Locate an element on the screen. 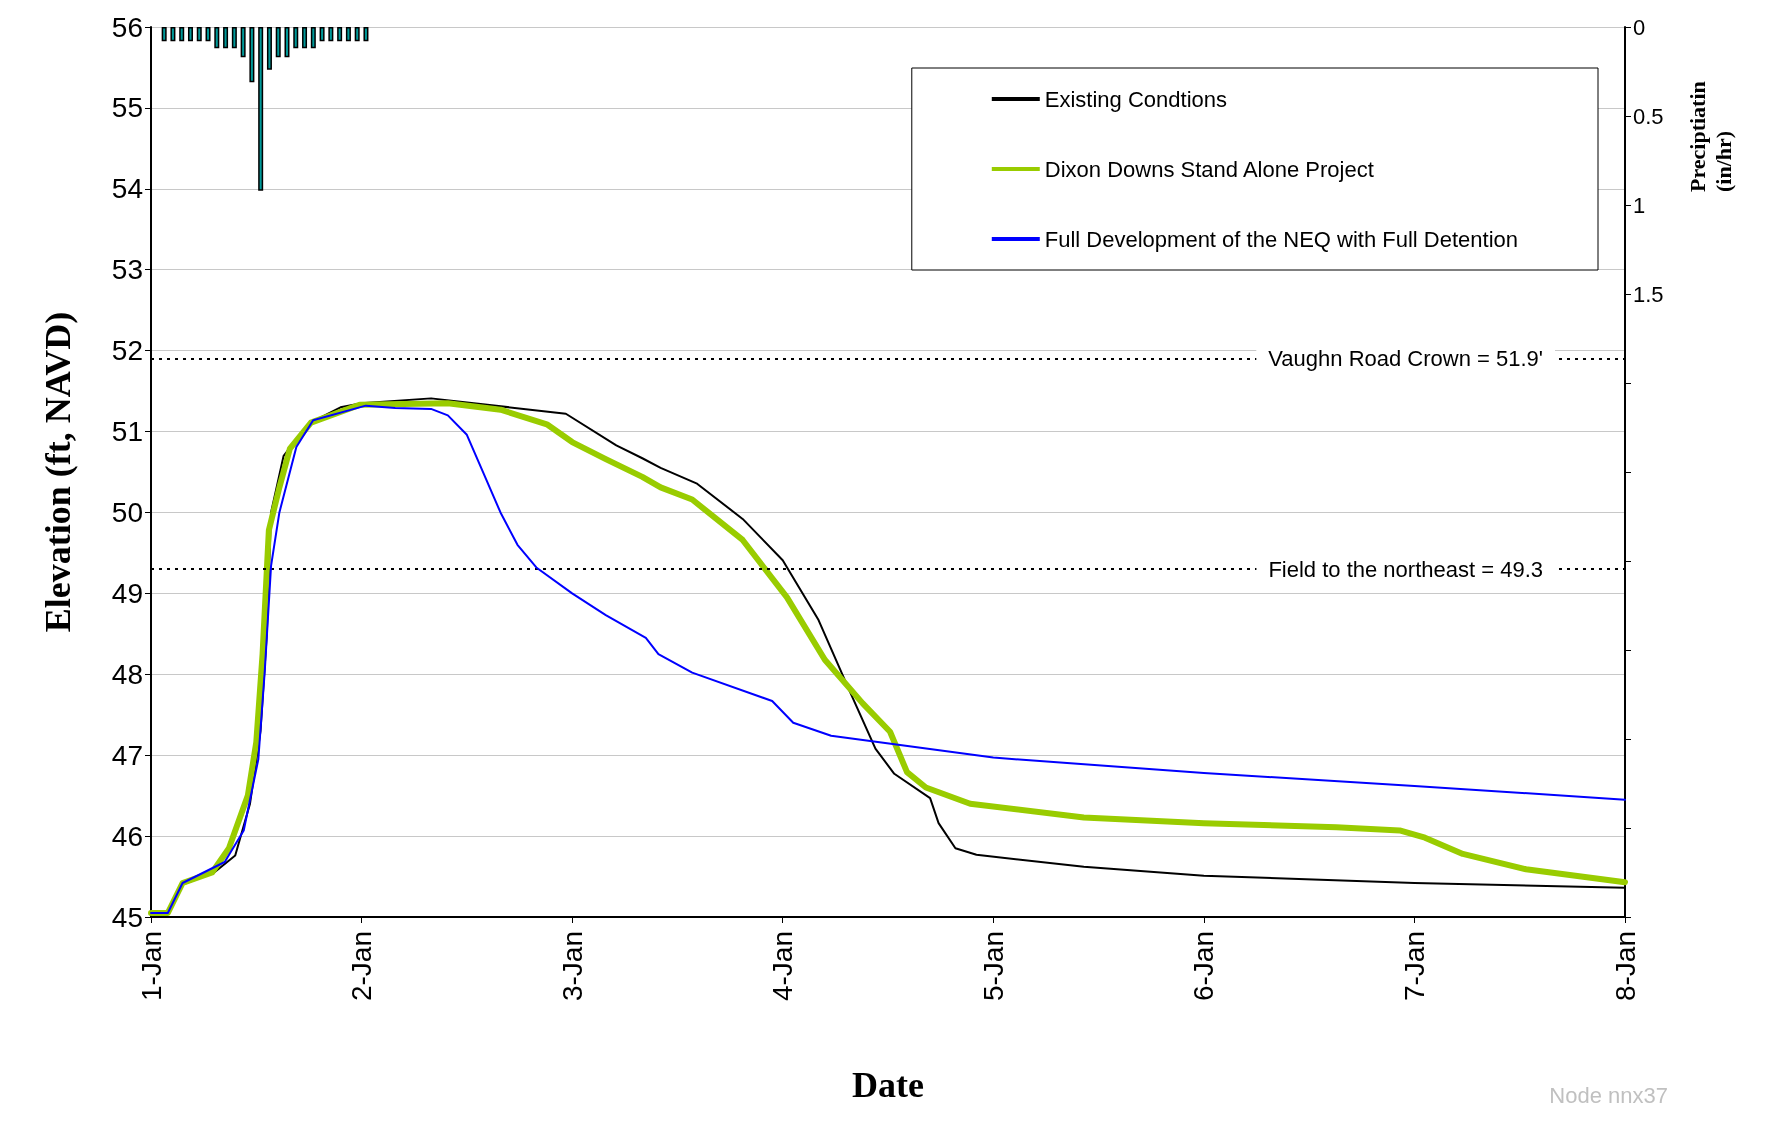 The height and width of the screenshot is (1122, 1786). y-tick-label: 48 is located at coordinates (127, 674).